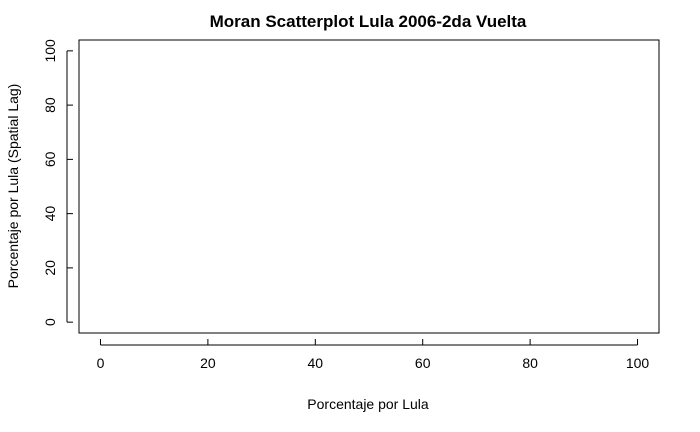 The image size is (700, 432). What do you see at coordinates (50, 322) in the screenshot?
I see `y-tick-label: 0` at bounding box center [50, 322].